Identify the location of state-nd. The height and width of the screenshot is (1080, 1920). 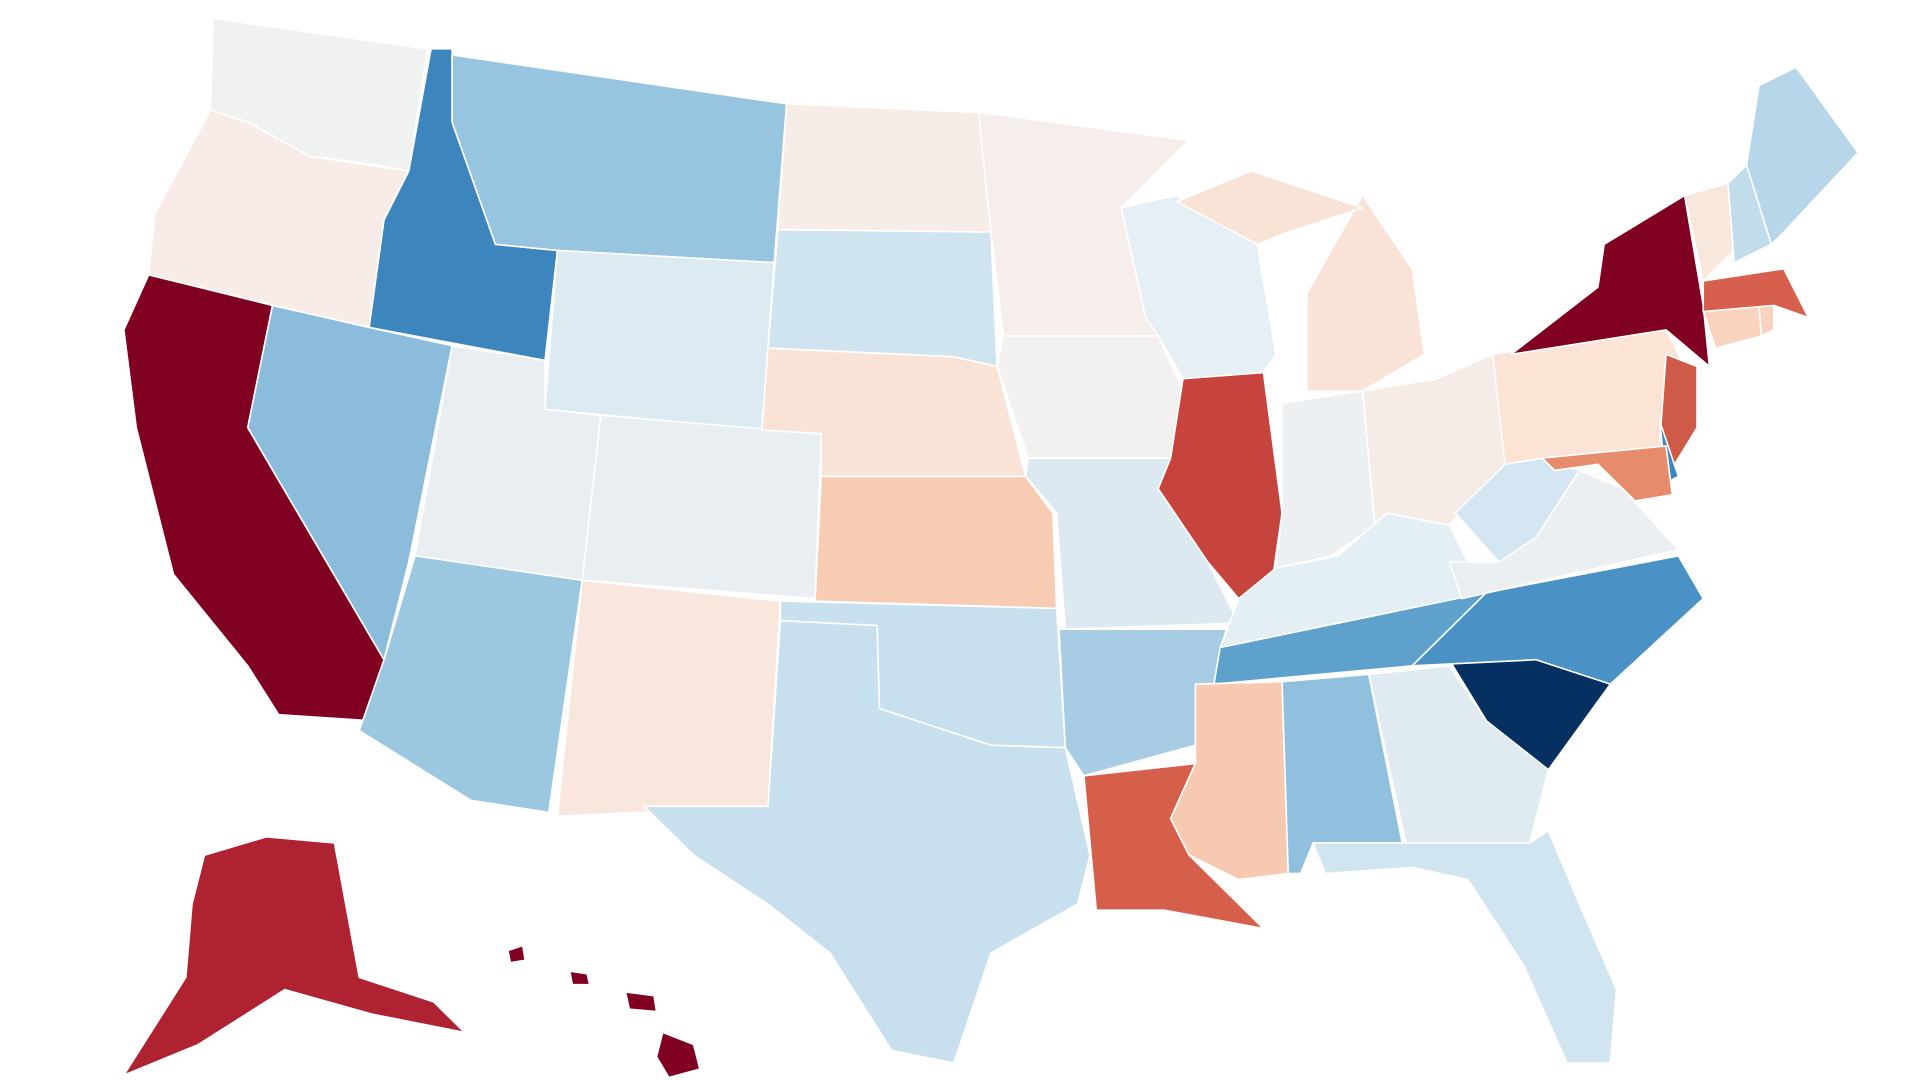
(884, 168).